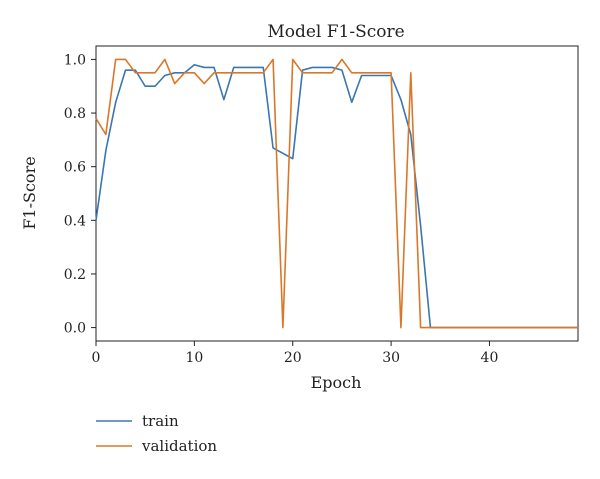  I want to click on y-axis-label: F1-Score, so click(29, 192).